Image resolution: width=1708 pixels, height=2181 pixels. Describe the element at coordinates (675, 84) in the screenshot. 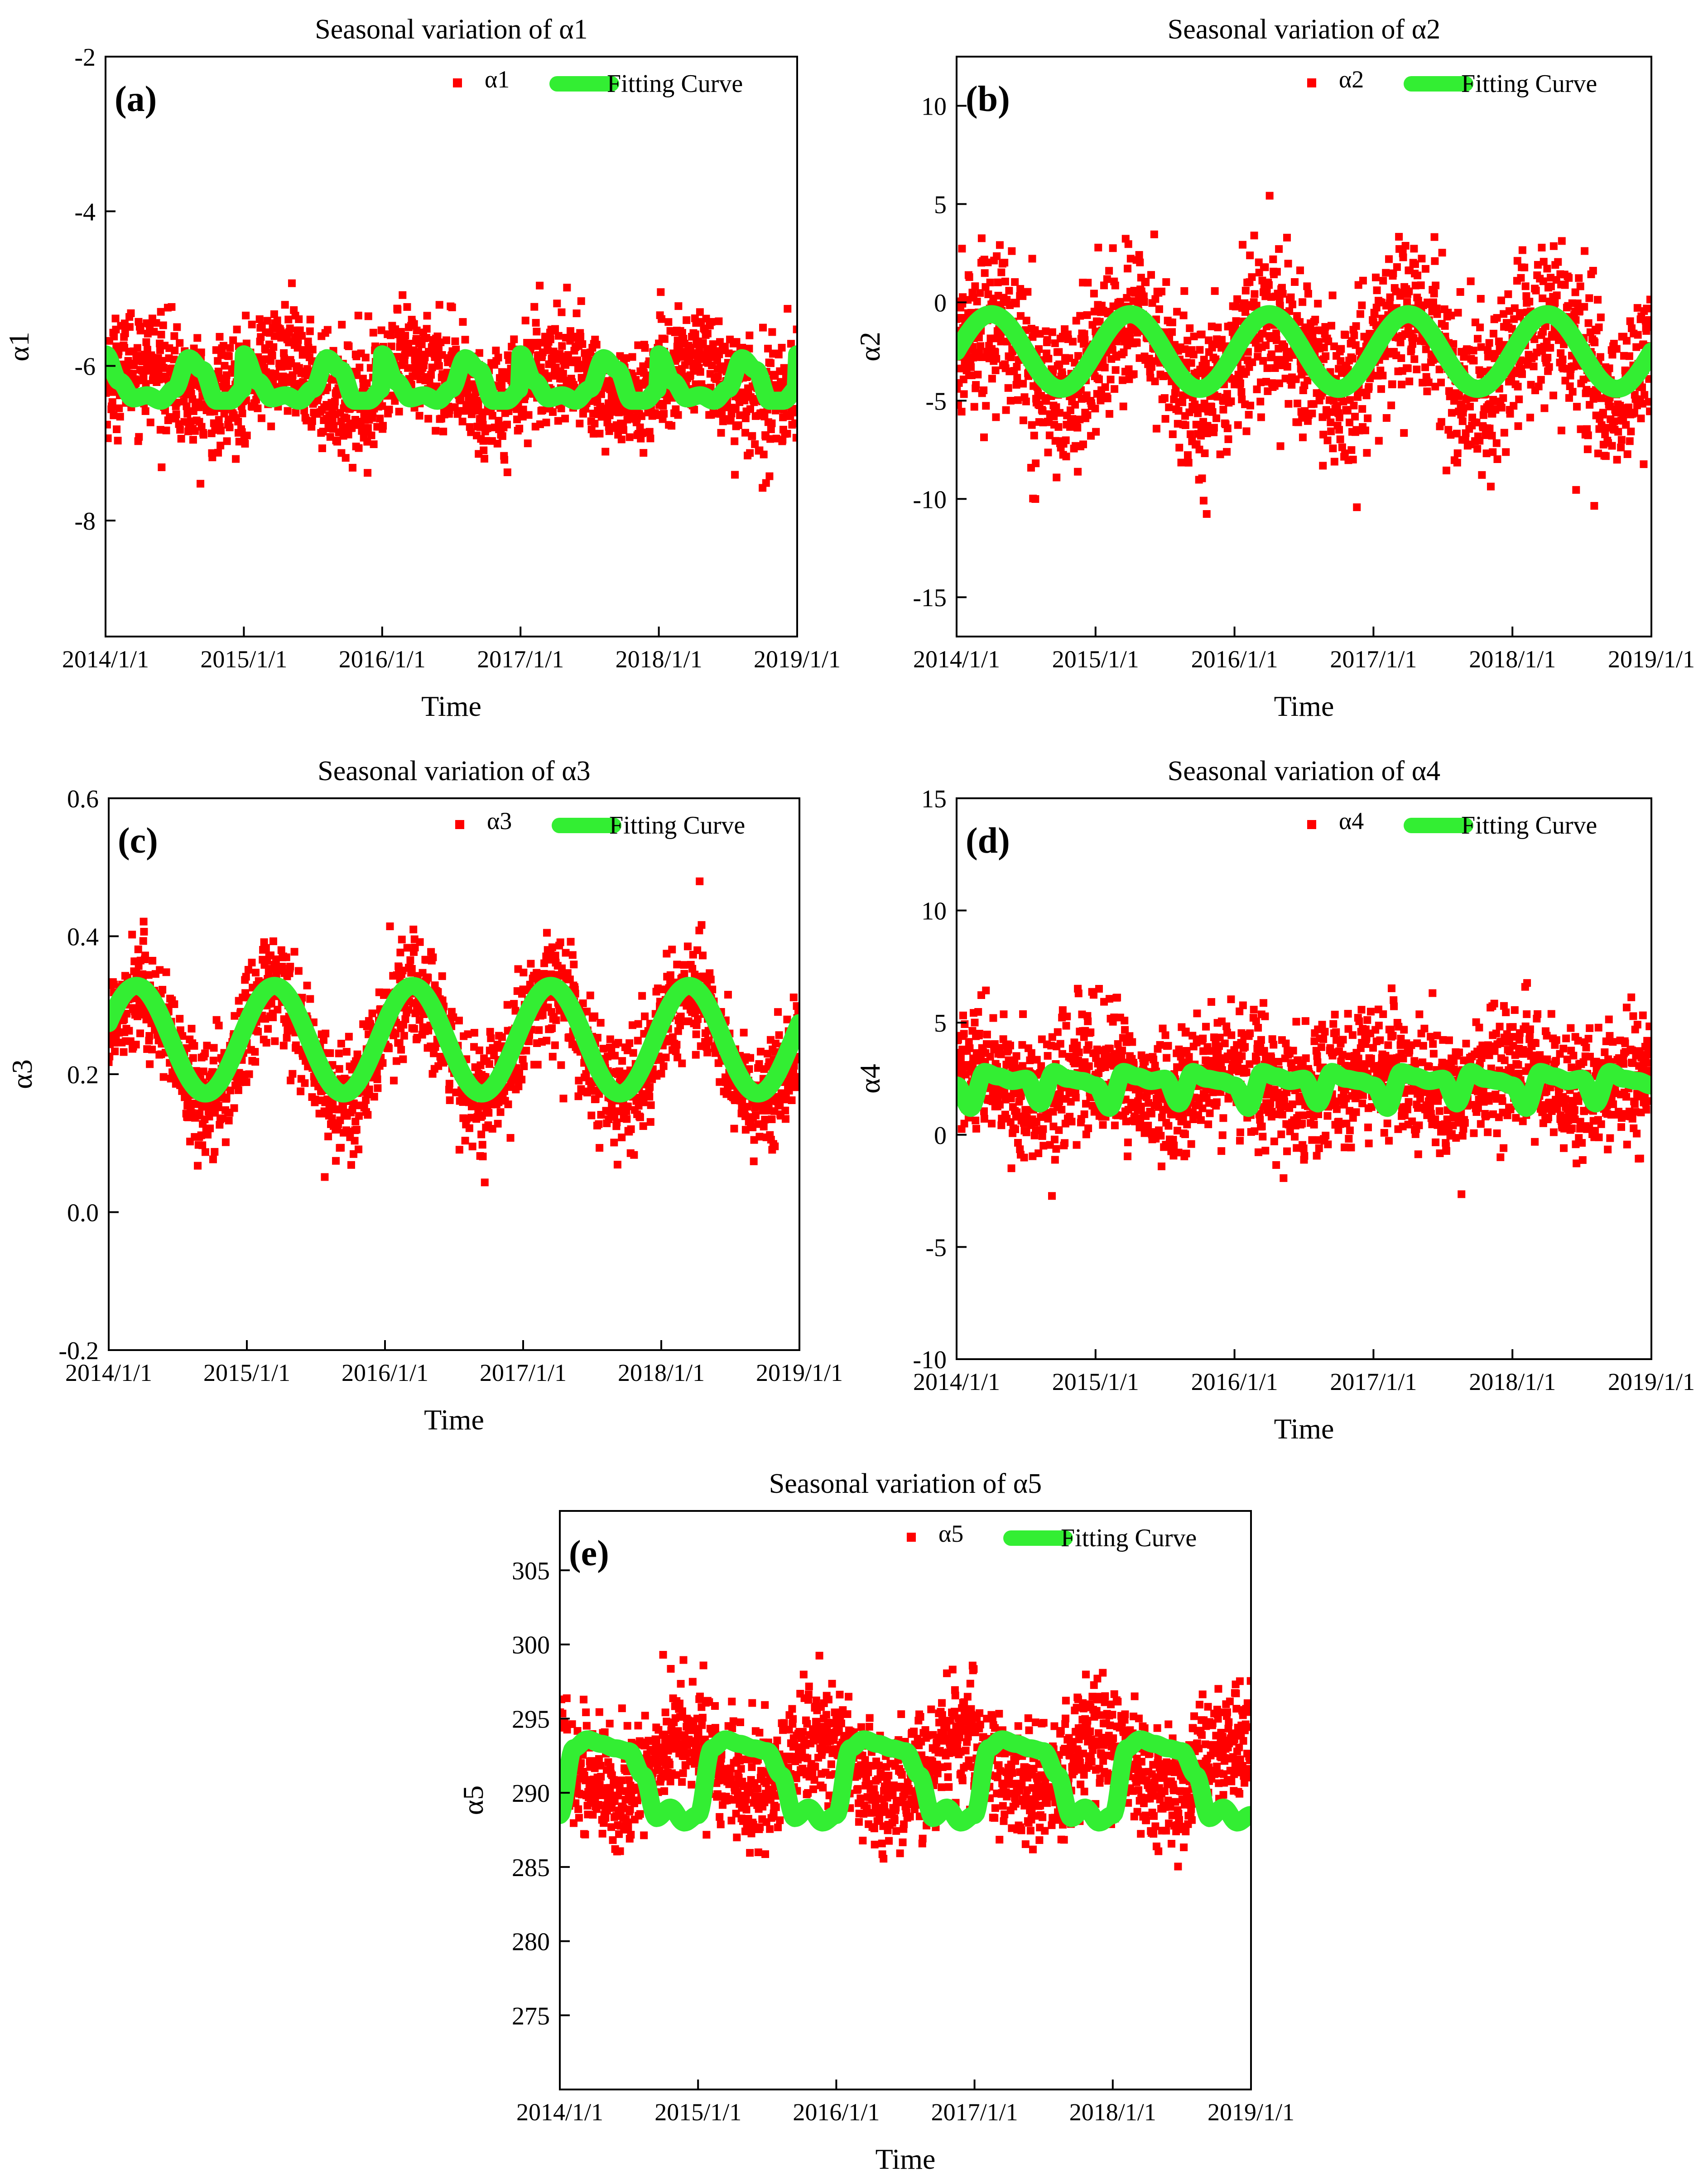

I see `legend-fit-label: Fitting Curve` at that location.